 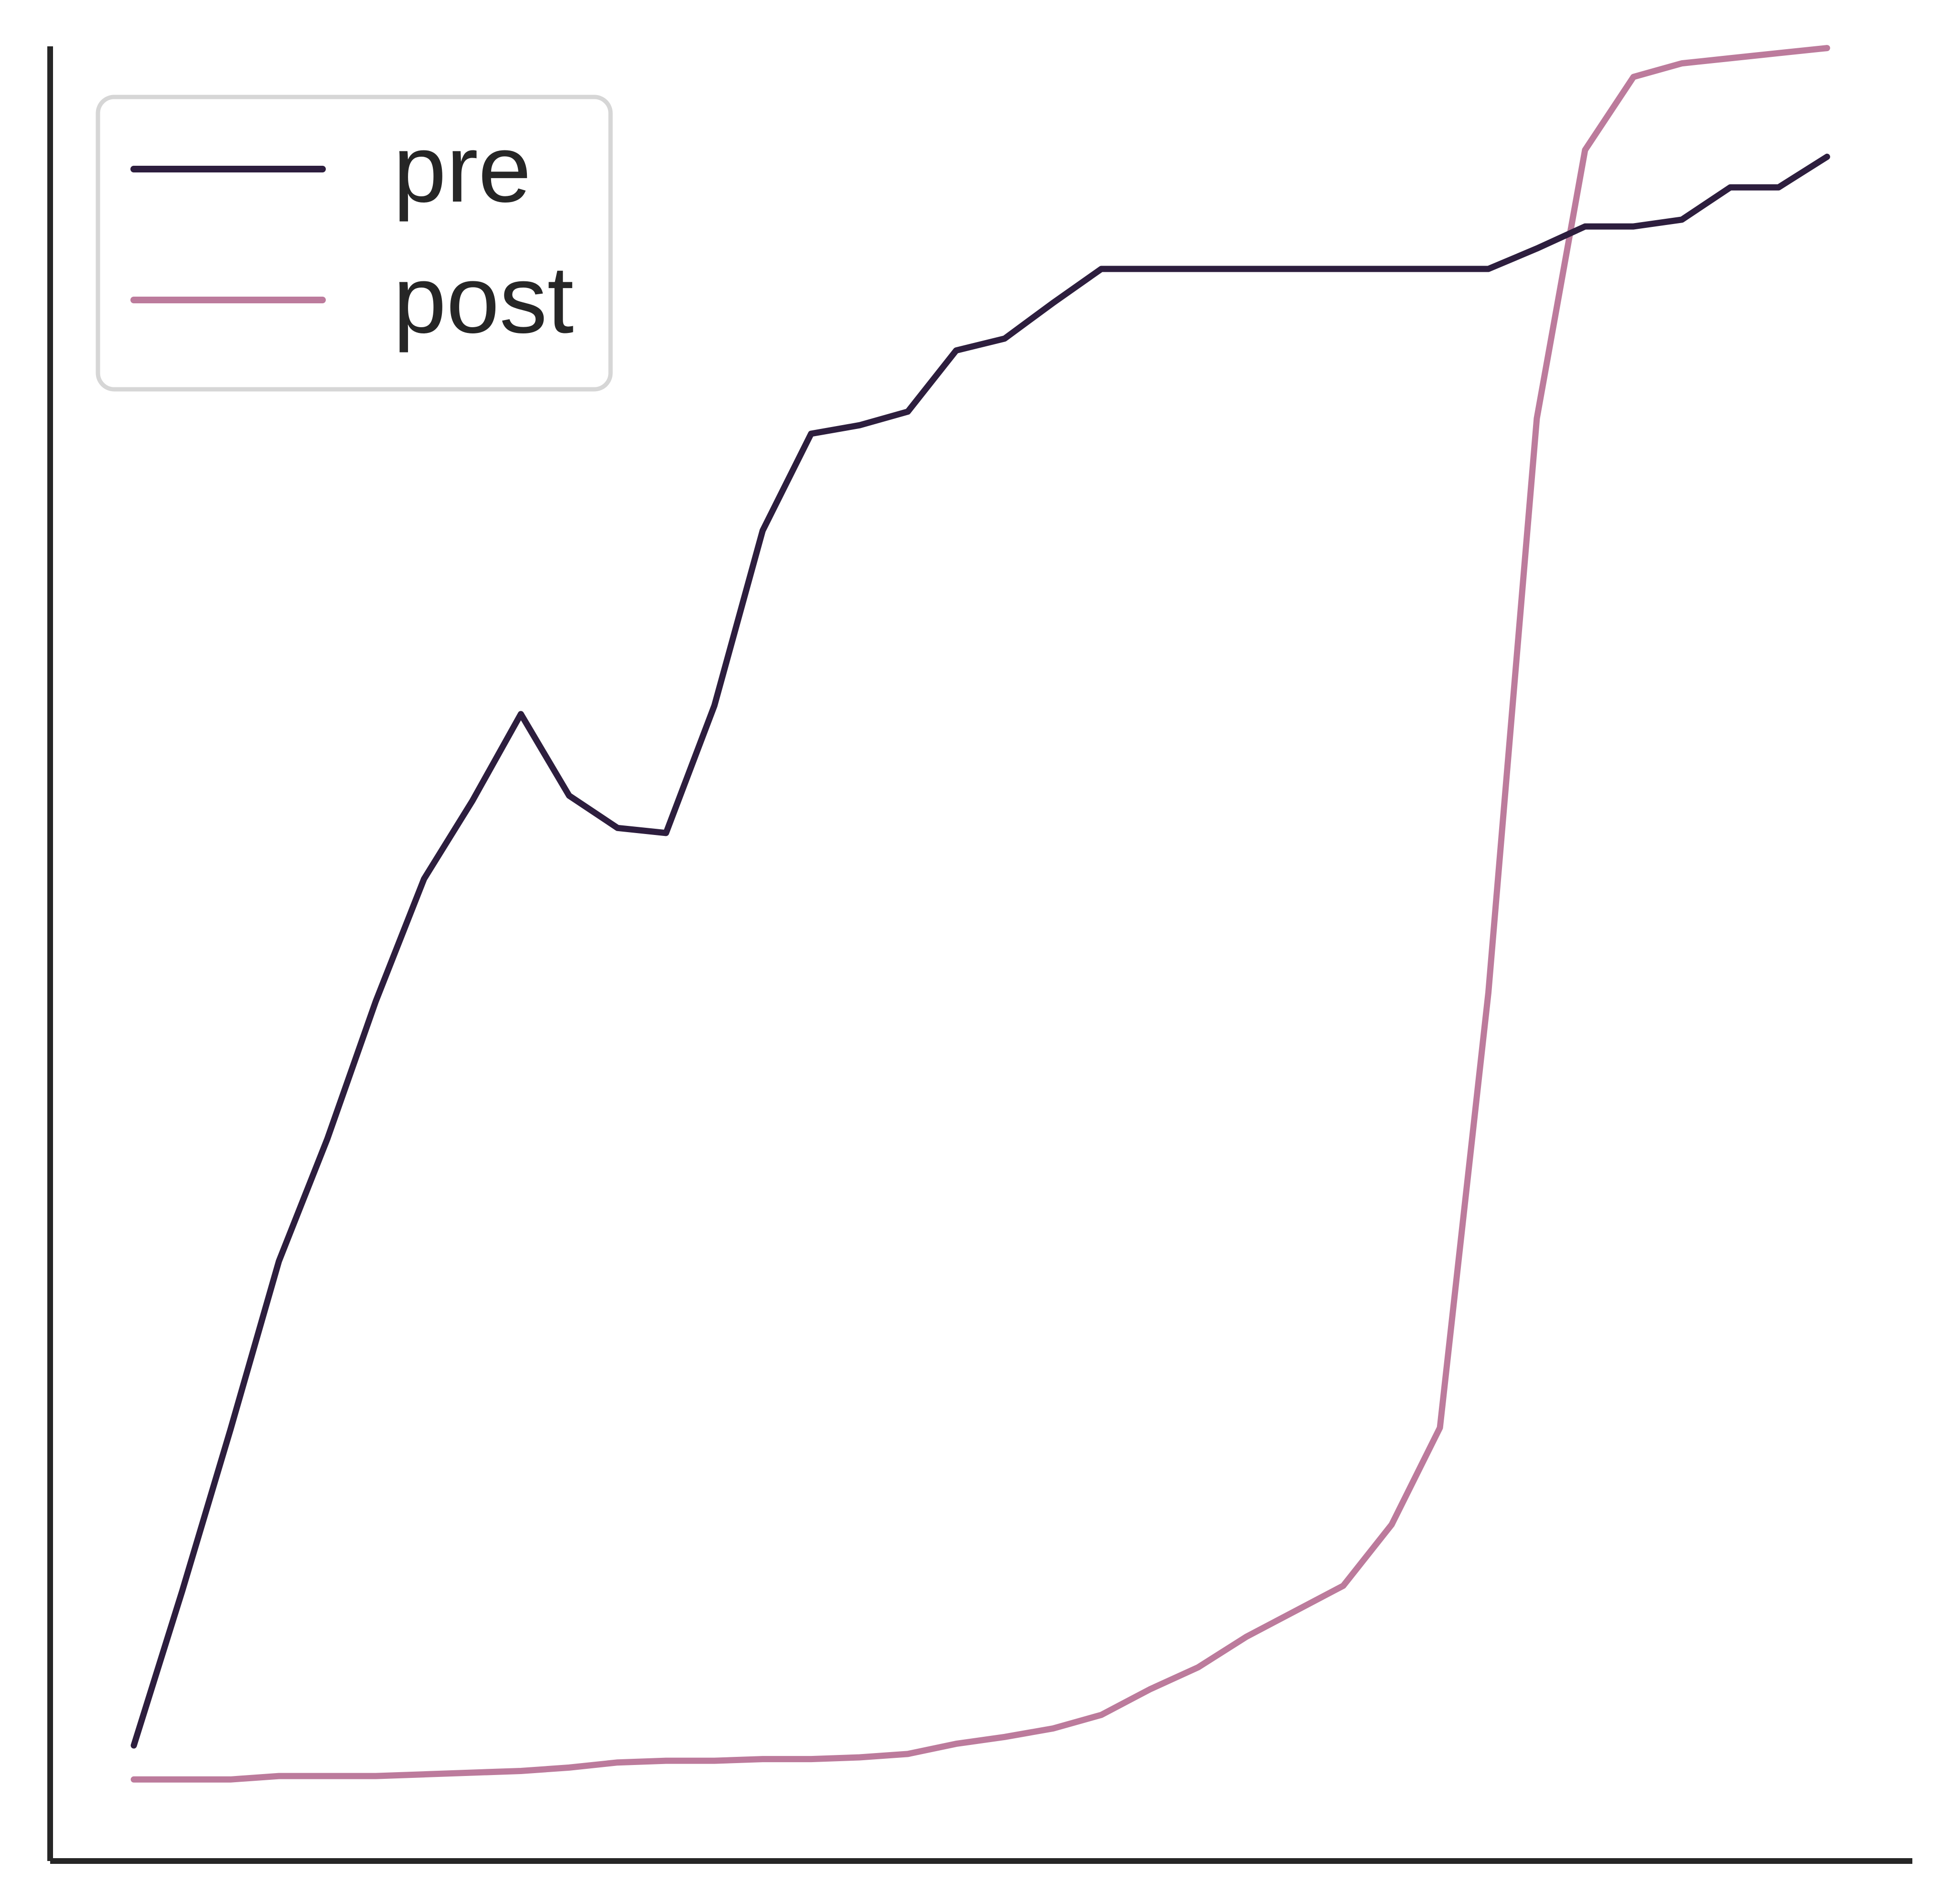 I want to click on legend-label-post: post, so click(x=483, y=300).